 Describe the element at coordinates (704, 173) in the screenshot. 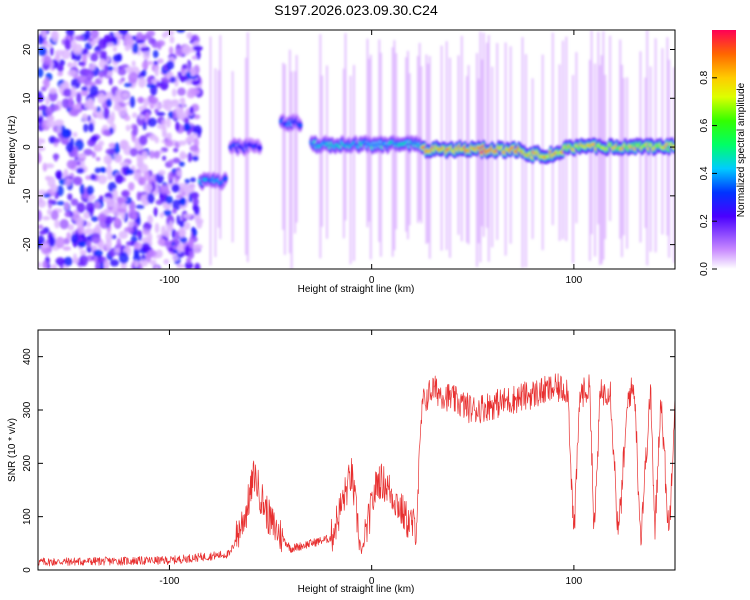

I see `colorbar-tick-label: 0.4` at that location.